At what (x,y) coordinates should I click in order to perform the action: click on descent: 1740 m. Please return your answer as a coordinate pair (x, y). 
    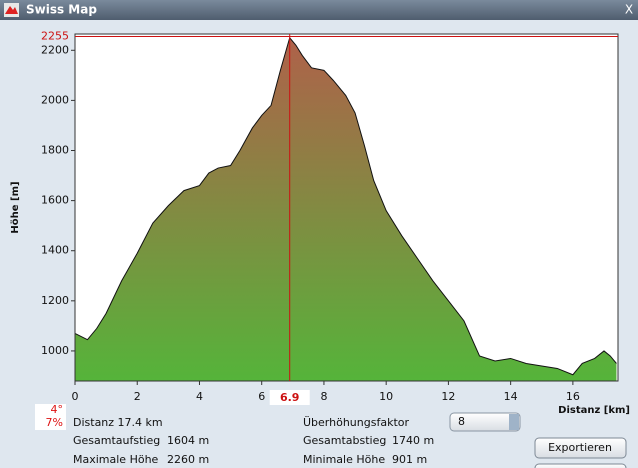
    Looking at the image, I should click on (413, 440).